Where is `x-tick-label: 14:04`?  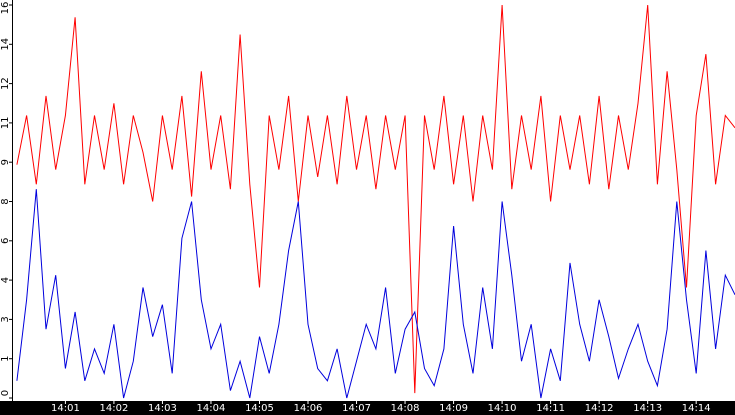 x-tick-label: 14:04 is located at coordinates (211, 408).